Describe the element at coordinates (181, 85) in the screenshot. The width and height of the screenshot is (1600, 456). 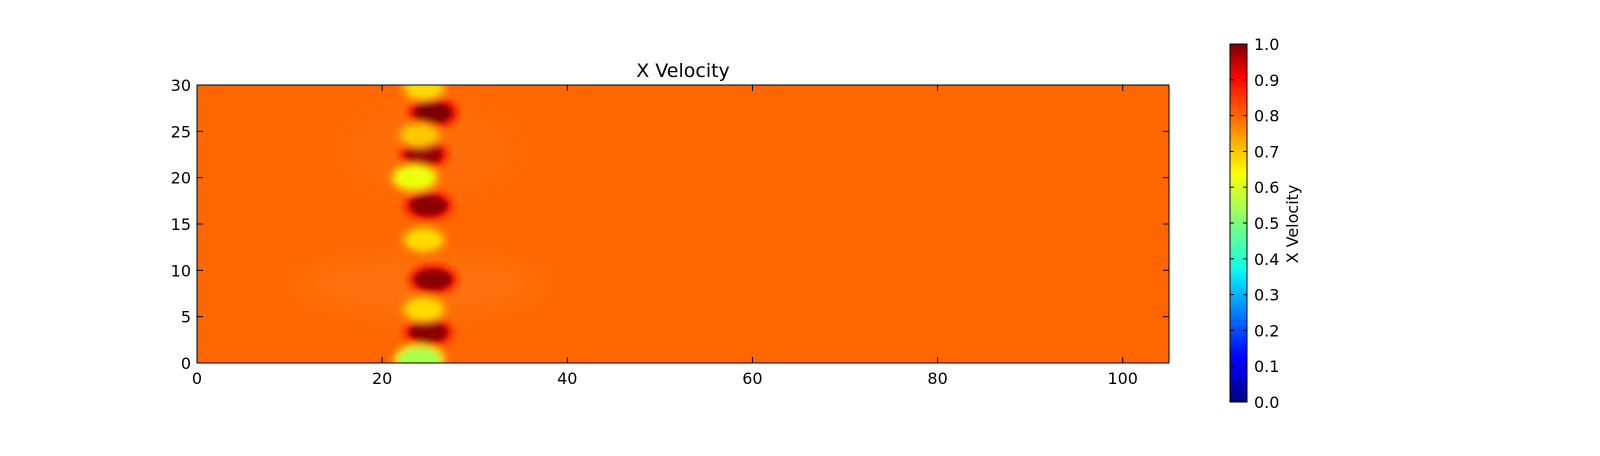
I see `y-tick-label: 30` at that location.